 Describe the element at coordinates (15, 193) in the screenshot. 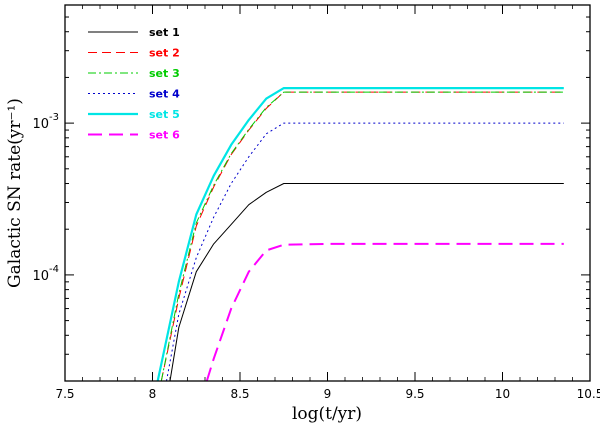

I see `y-axis-label: Galactic SN rate(yr⁻¹)` at that location.